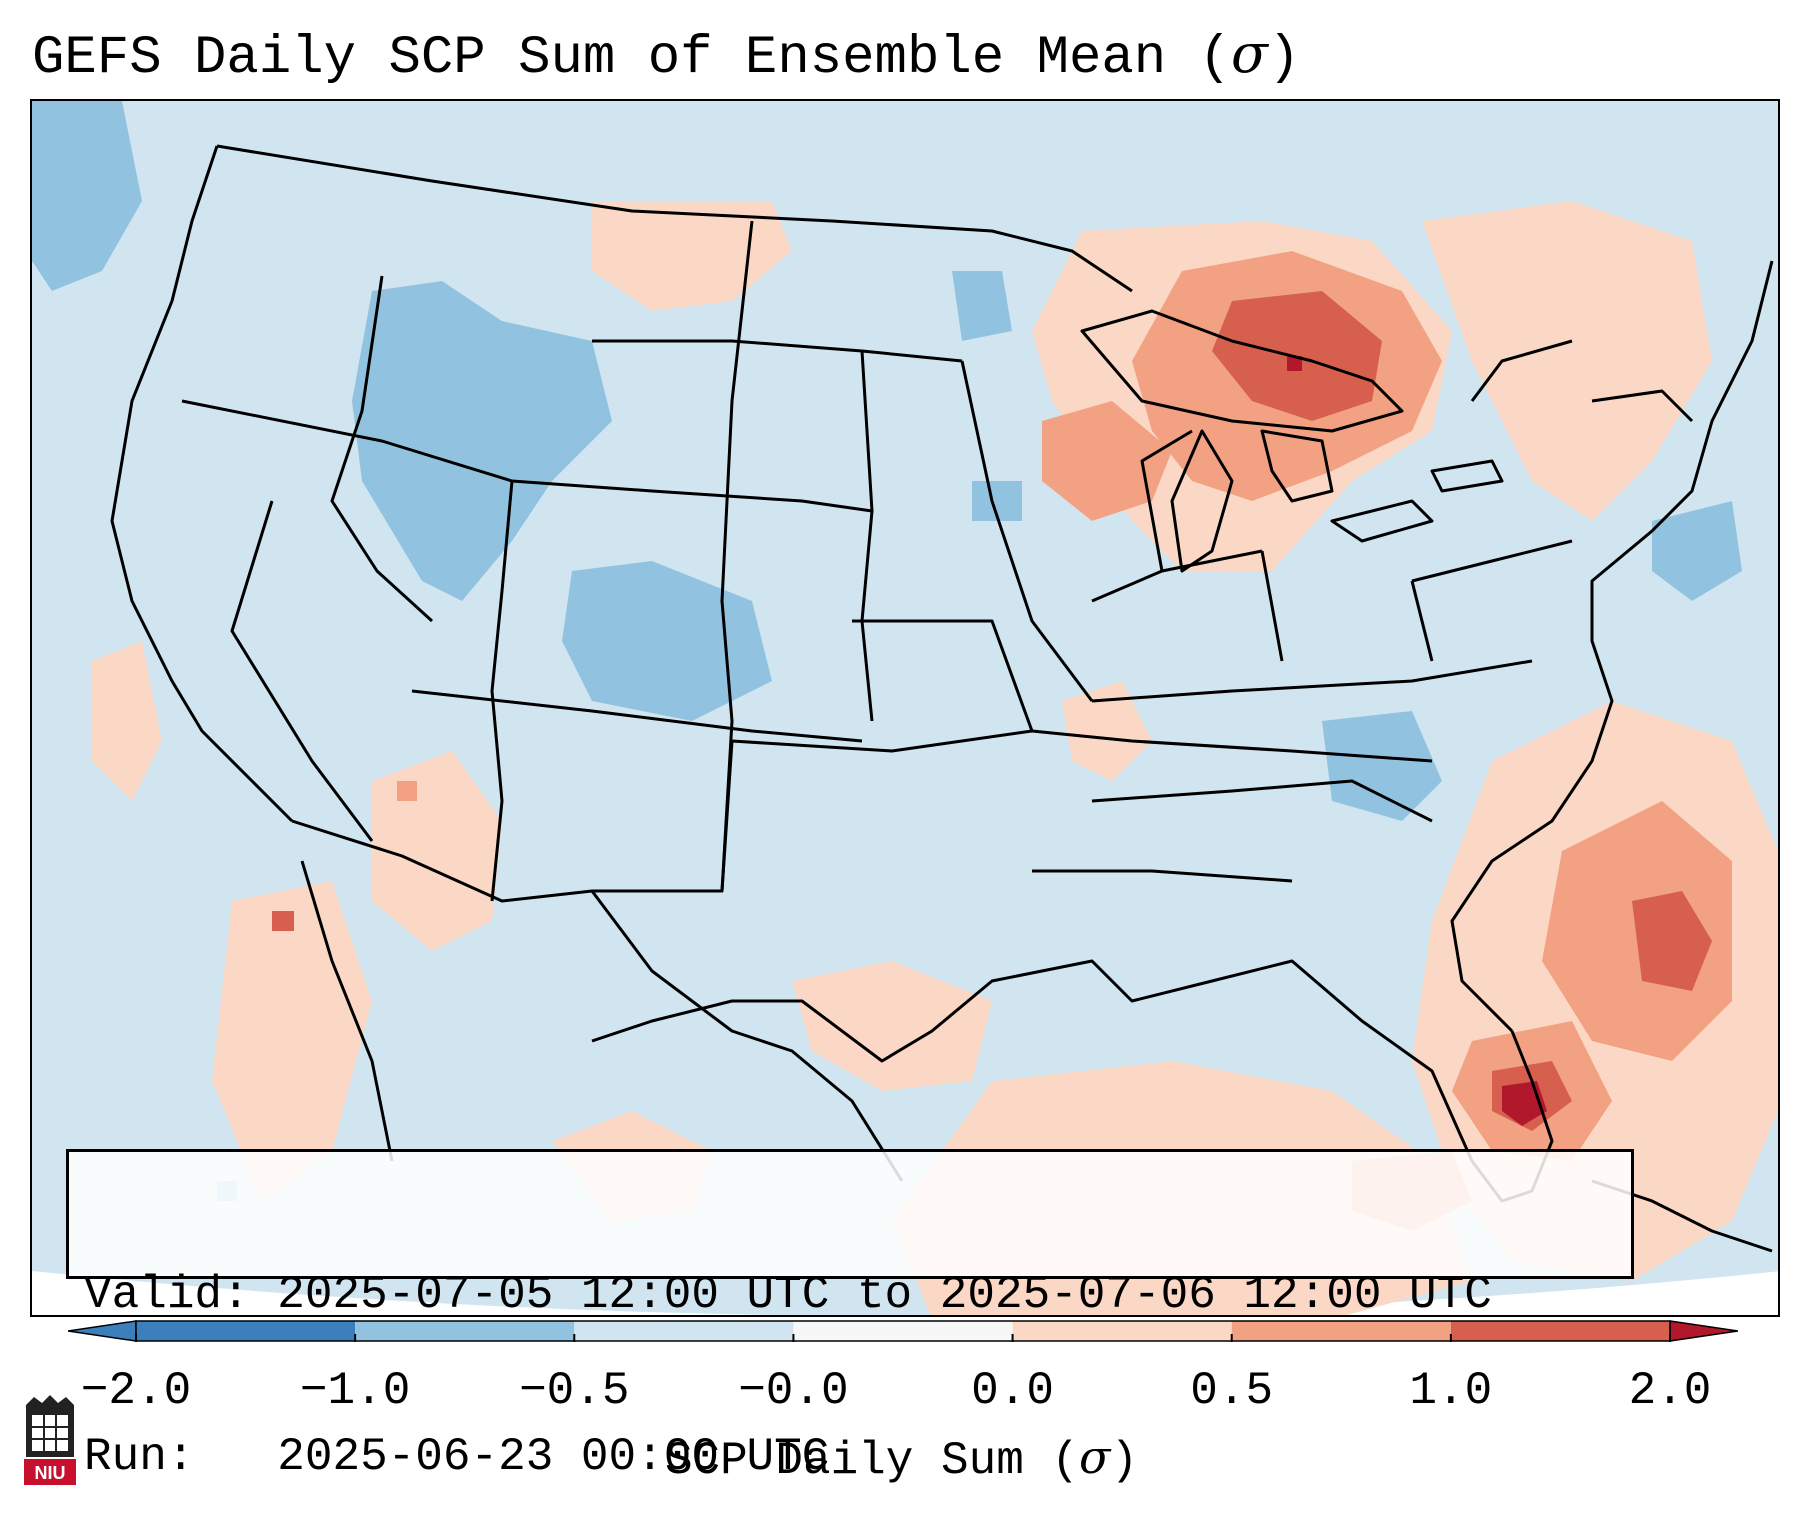 Image resolution: width=1803 pixels, height=1538 pixels. Describe the element at coordinates (793, 1391) in the screenshot. I see `colorbar-tick-label: −0.0` at that location.